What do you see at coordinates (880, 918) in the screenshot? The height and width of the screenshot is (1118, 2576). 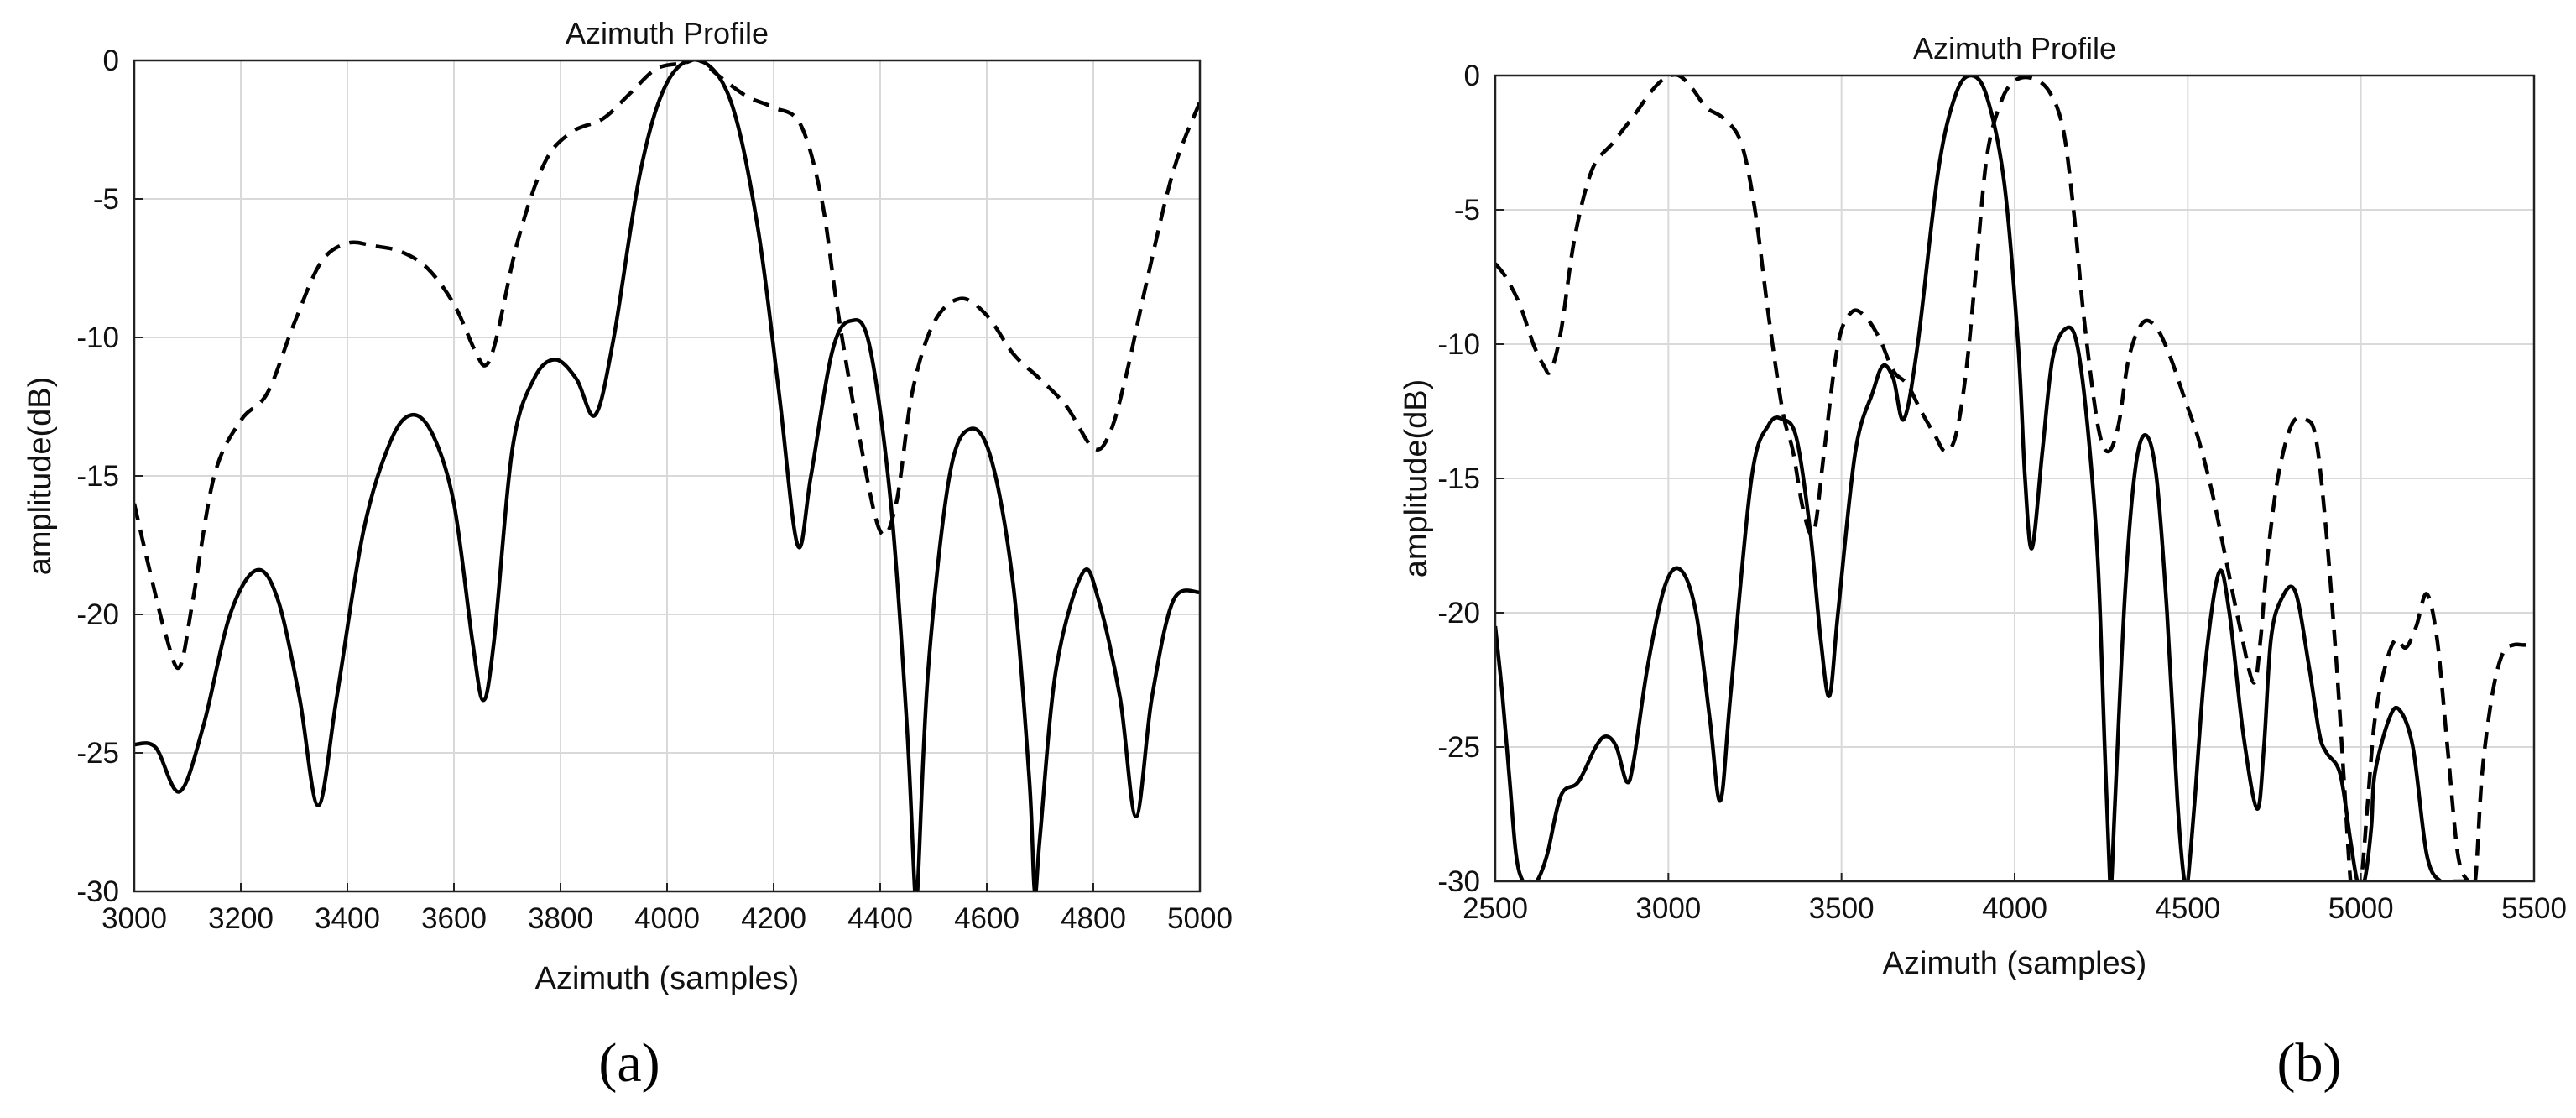 I see `chart-a-xtick-label: 4400` at bounding box center [880, 918].